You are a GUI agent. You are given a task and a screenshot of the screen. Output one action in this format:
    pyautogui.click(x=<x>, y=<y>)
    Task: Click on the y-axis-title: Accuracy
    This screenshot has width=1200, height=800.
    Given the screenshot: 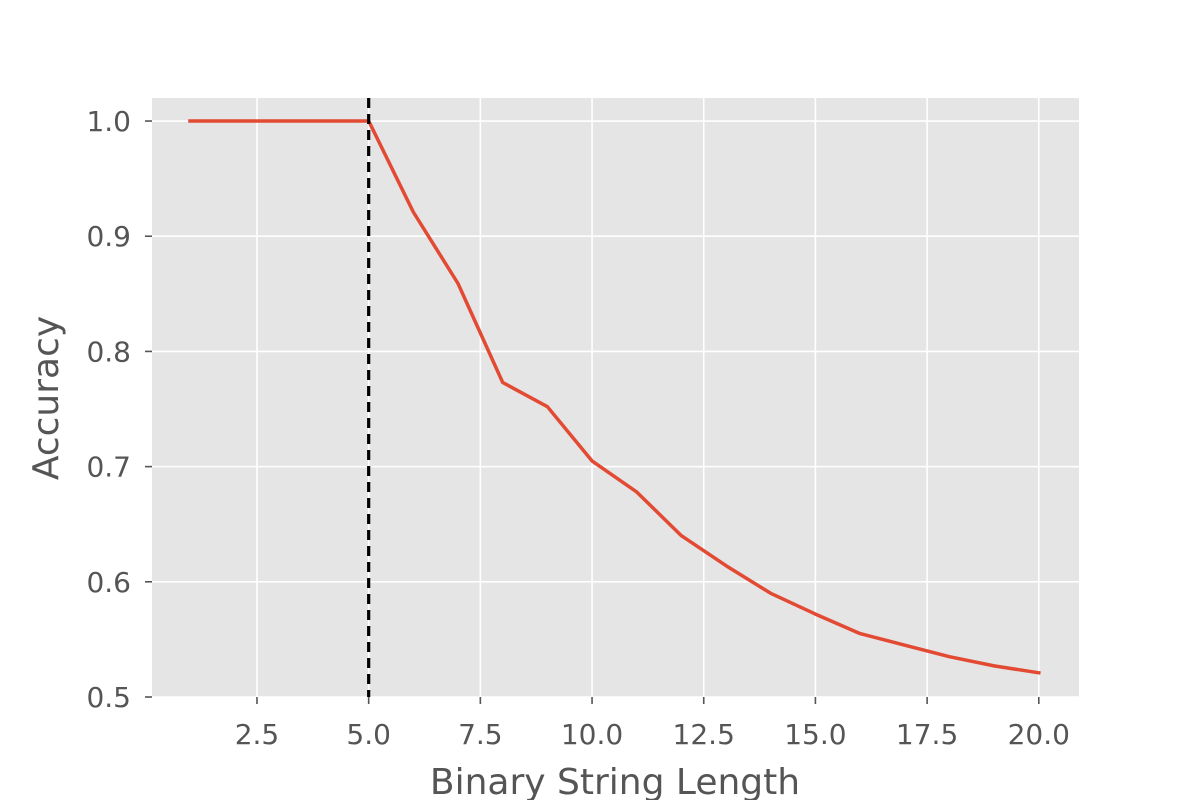 What is the action you would take?
    pyautogui.click(x=46, y=398)
    